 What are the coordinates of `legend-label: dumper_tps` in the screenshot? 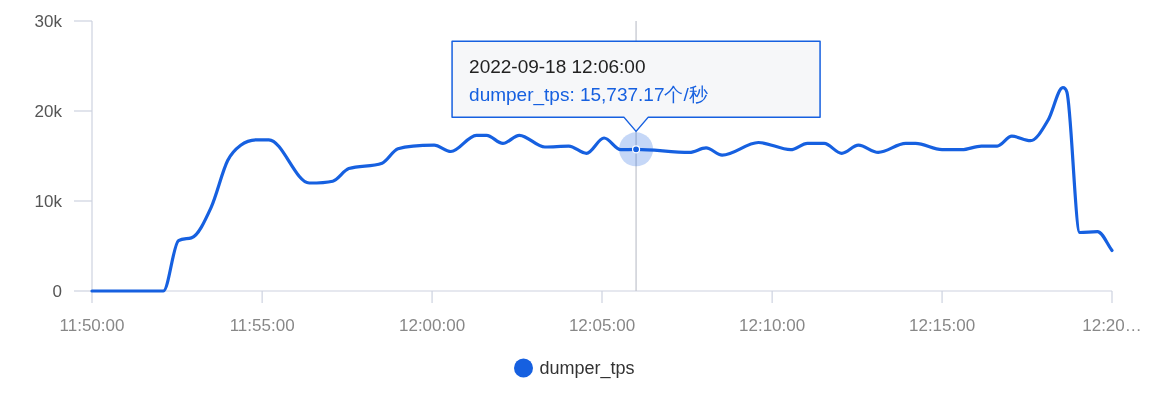 It's located at (587, 368).